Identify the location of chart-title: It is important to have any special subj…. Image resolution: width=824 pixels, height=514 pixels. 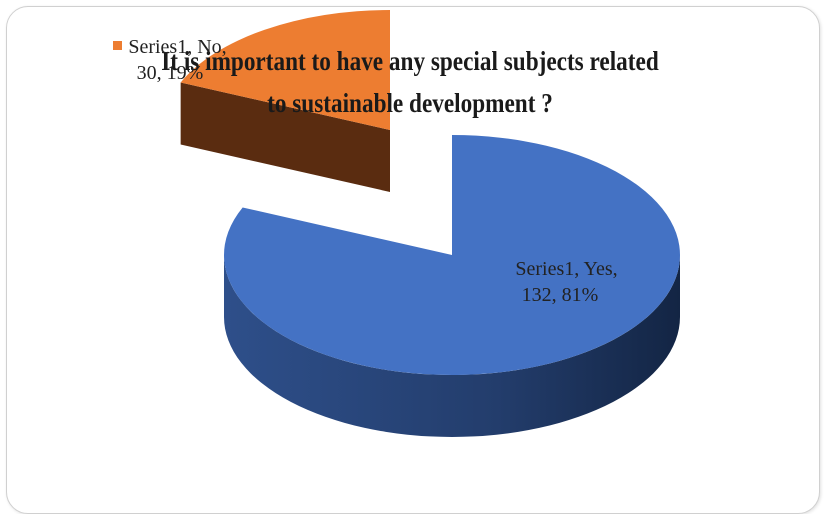
(410, 82).